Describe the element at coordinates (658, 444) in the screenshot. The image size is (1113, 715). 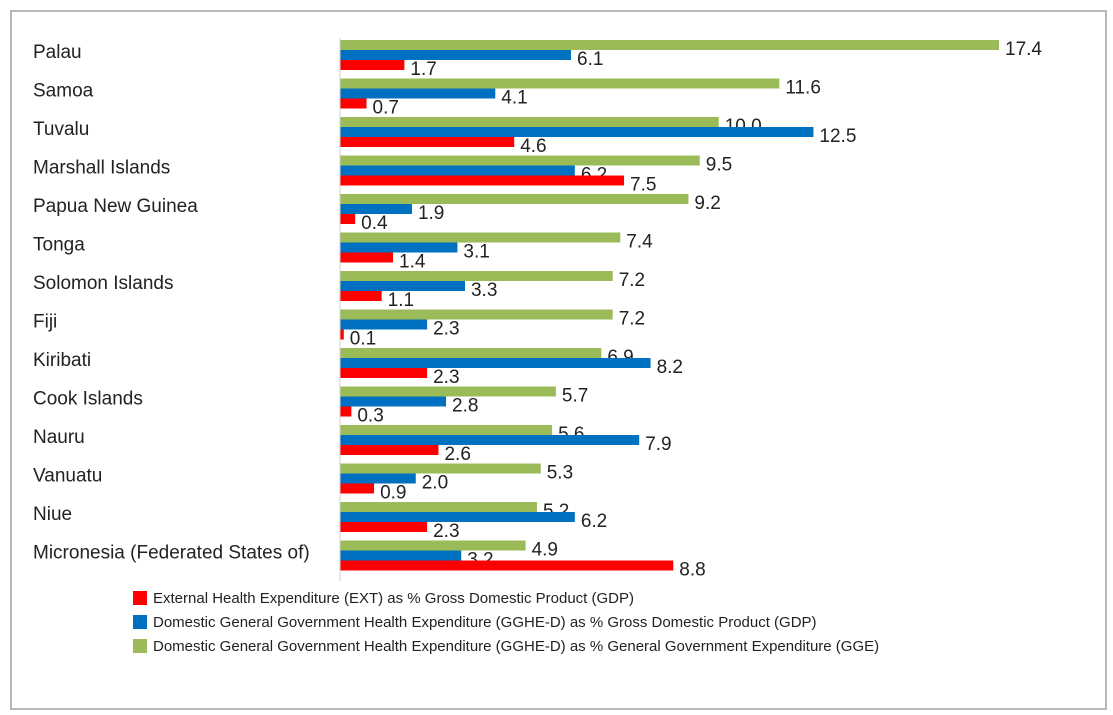
I see `data-label-ghed-gdp: 7.9` at that location.